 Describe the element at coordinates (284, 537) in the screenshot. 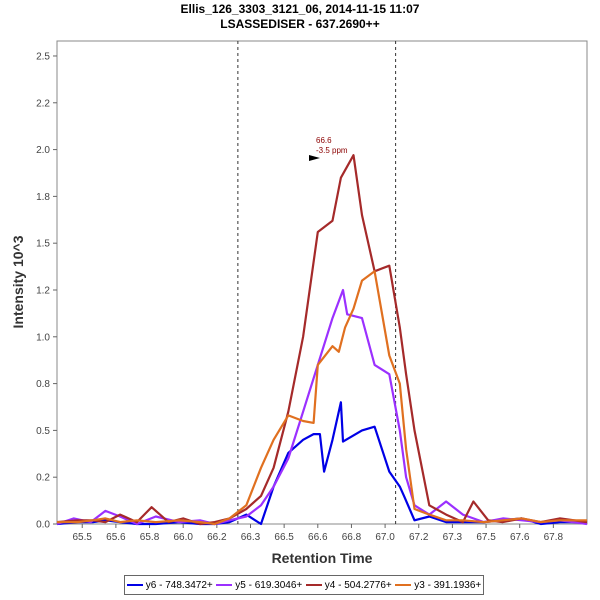

I see `x-tick-label: 66.5` at that location.